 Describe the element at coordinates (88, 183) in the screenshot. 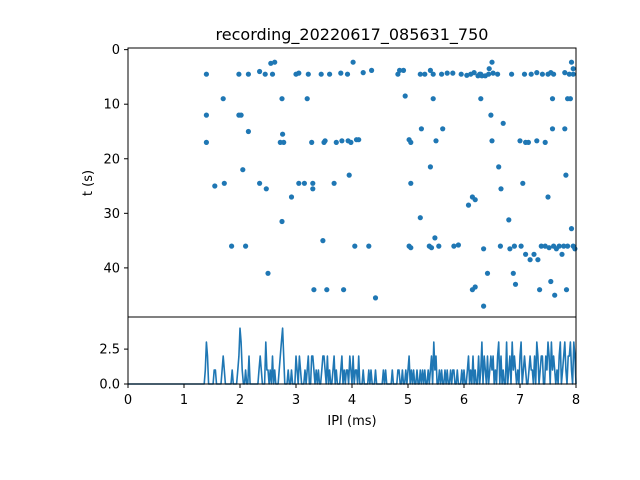

I see `top-y-axis-label: t (s)` at that location.